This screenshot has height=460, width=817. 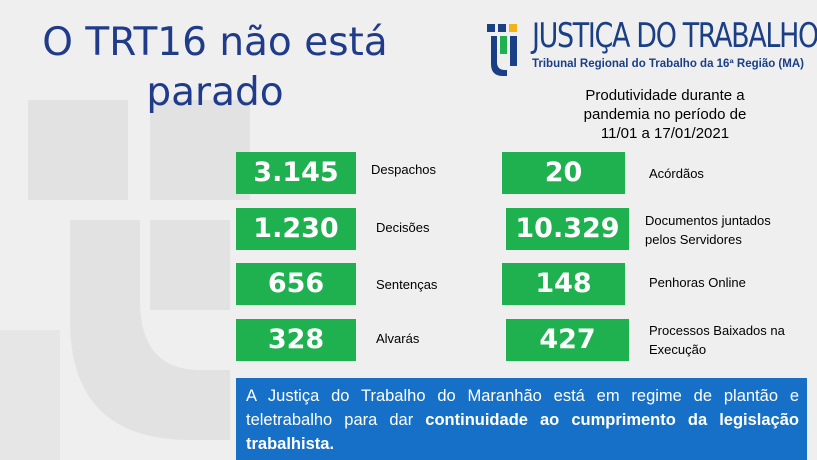 I want to click on stat-label-acordaos-line-1: Acórdãos, so click(x=676, y=173).